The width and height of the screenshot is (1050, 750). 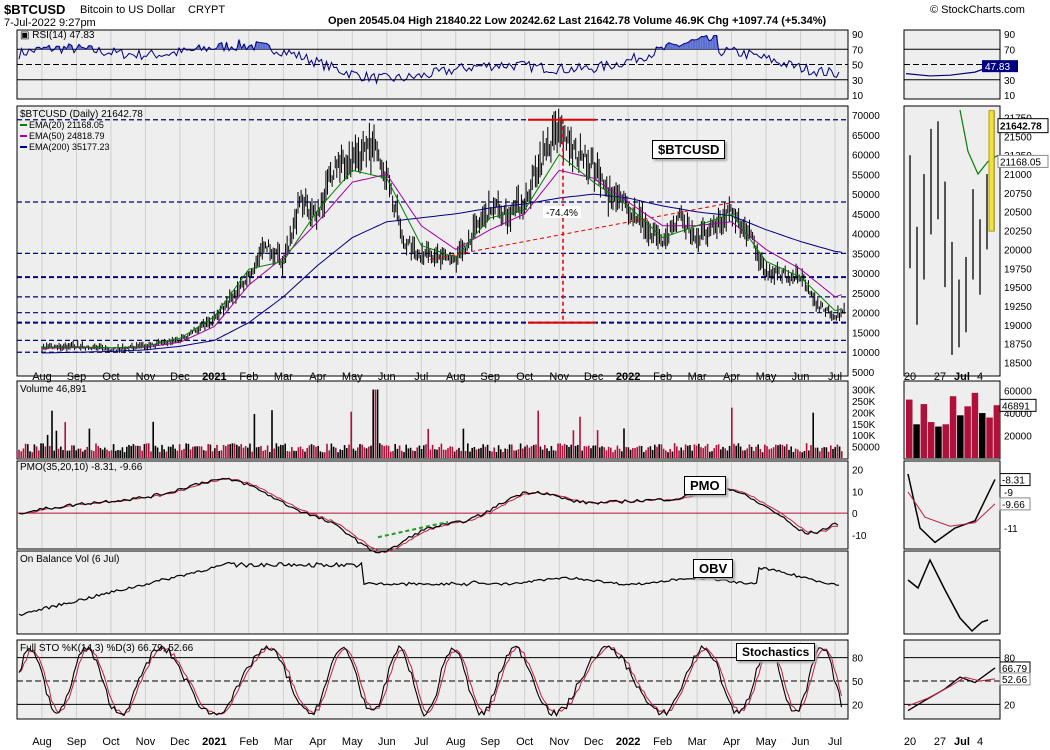 What do you see at coordinates (689, 149) in the screenshot?
I see `label-box-btc: $BTCUSD` at bounding box center [689, 149].